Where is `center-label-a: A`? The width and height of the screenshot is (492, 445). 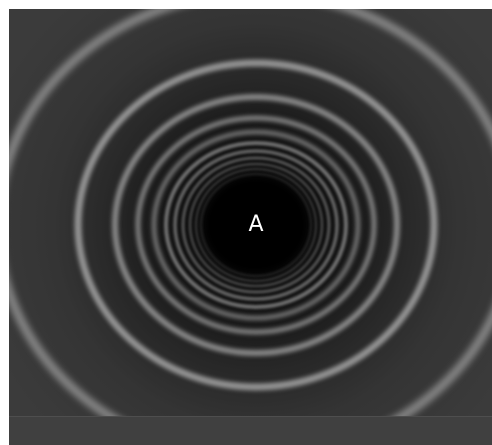 center-label-a: A is located at coordinates (256, 224).